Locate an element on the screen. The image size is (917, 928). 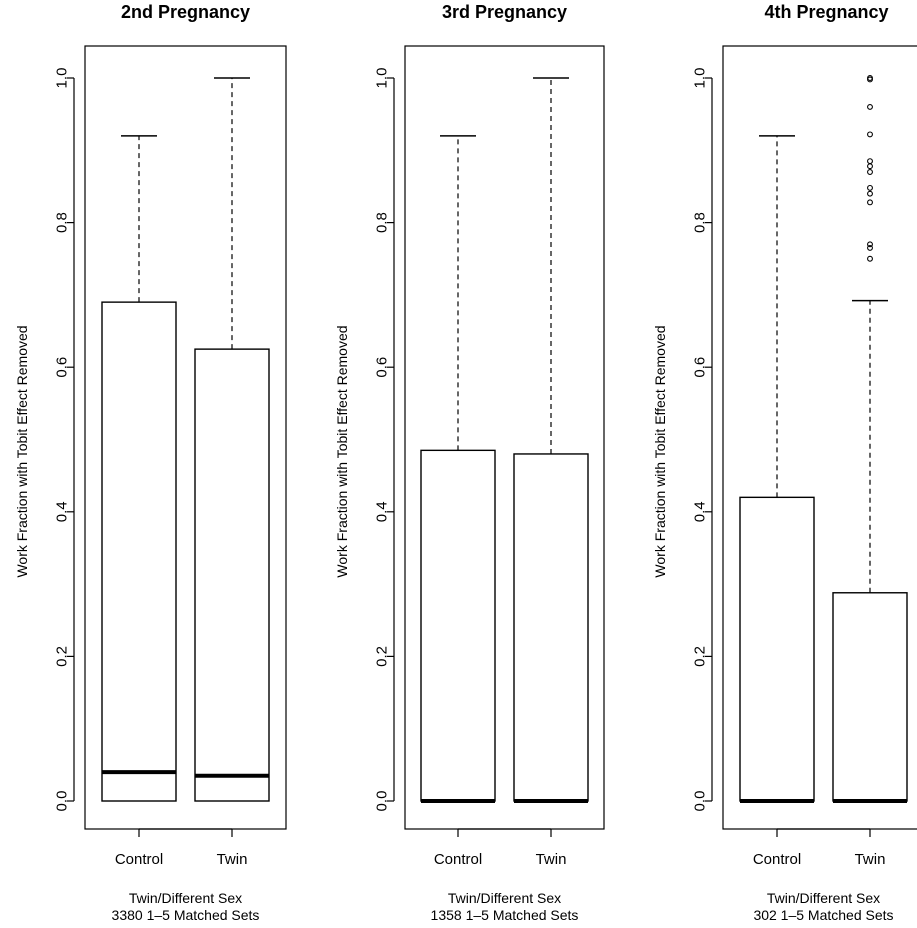
panel-title: 3rd Pregnancy is located at coordinates (504, 12).